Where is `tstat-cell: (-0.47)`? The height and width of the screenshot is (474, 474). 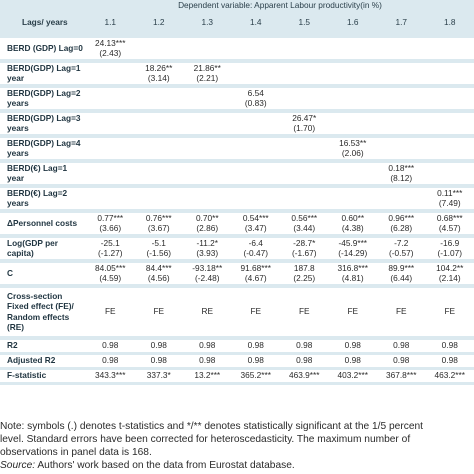 tstat-cell: (-0.47) is located at coordinates (255, 253).